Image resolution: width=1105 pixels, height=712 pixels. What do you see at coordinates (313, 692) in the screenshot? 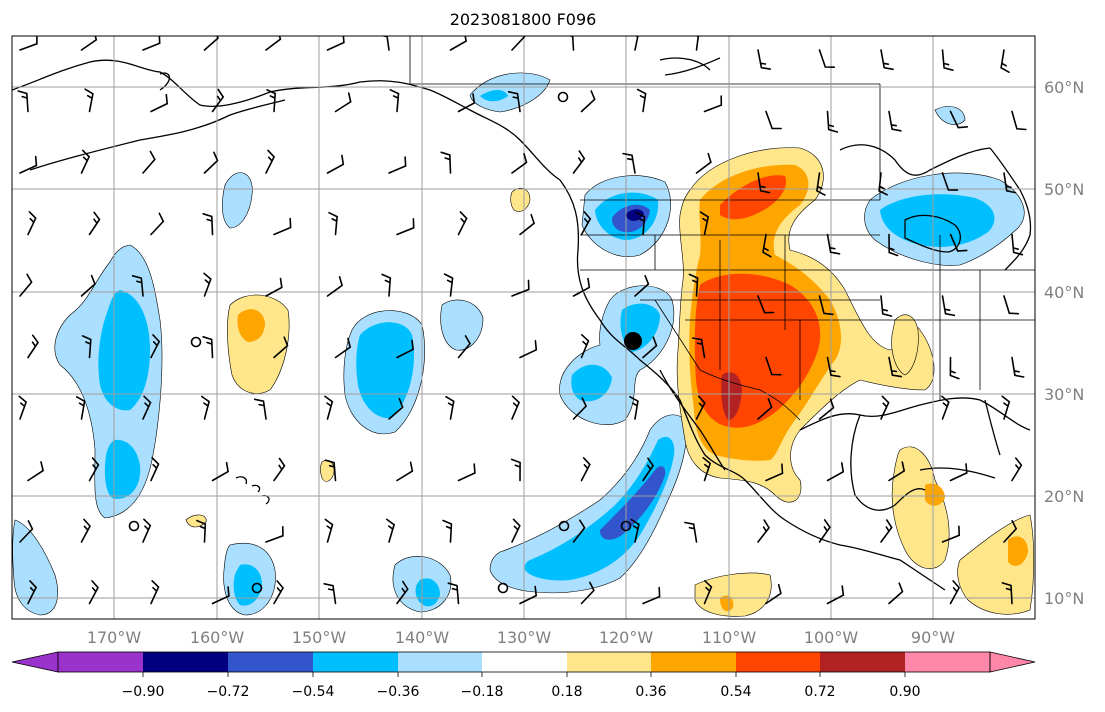
I see `colorbar-tick-label: −0.54` at bounding box center [313, 692].